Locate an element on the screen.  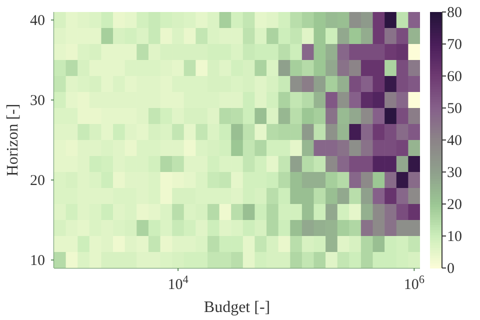
y-tick-label: 40 is located at coordinates (37, 21).